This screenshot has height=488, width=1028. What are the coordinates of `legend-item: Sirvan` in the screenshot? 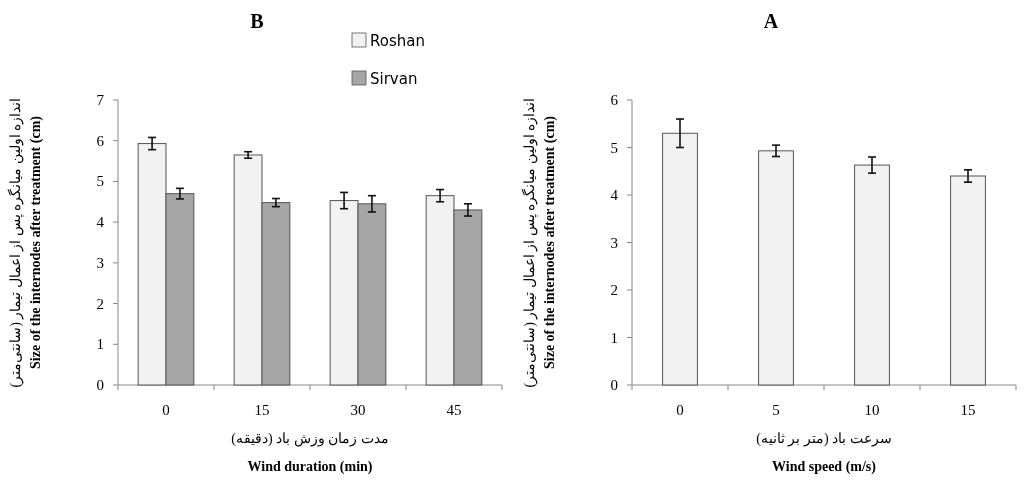 It's located at (384, 79).